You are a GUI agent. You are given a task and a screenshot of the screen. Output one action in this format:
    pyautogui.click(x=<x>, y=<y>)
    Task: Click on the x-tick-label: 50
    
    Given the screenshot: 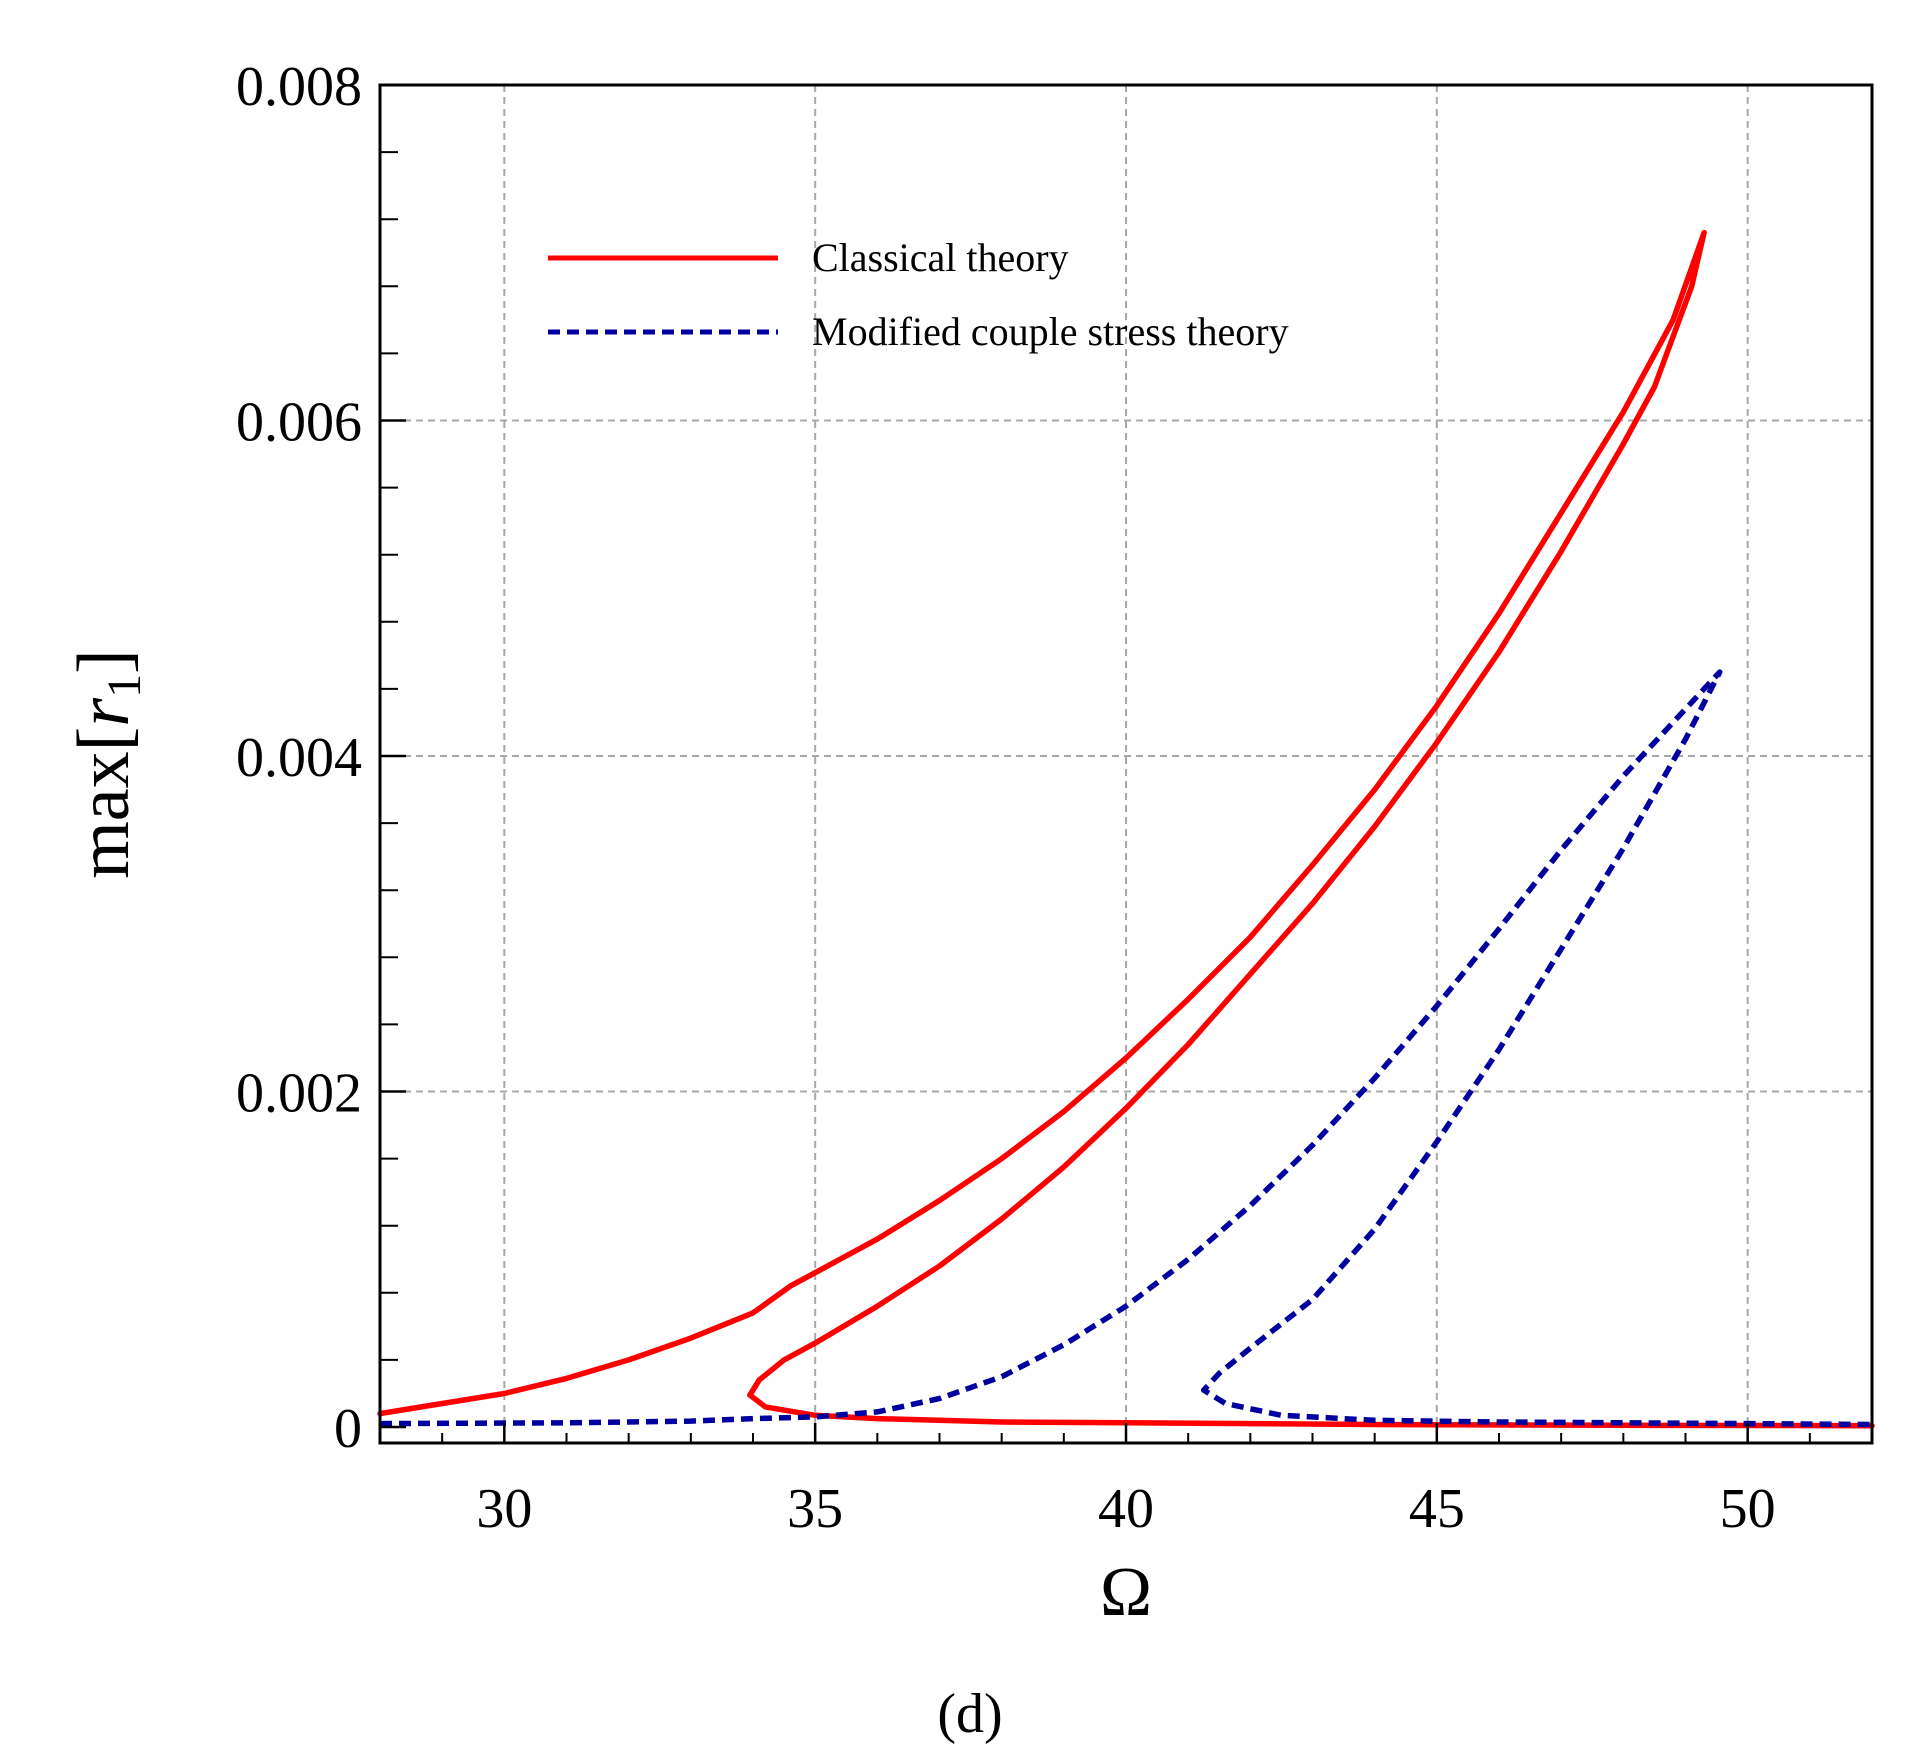 What is the action you would take?
    pyautogui.click(x=1748, y=1509)
    